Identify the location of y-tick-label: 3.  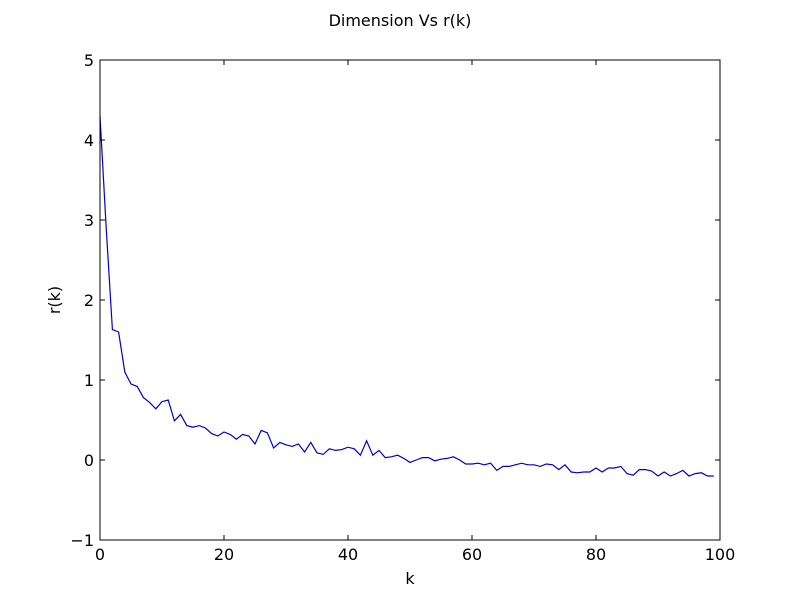
(89, 220).